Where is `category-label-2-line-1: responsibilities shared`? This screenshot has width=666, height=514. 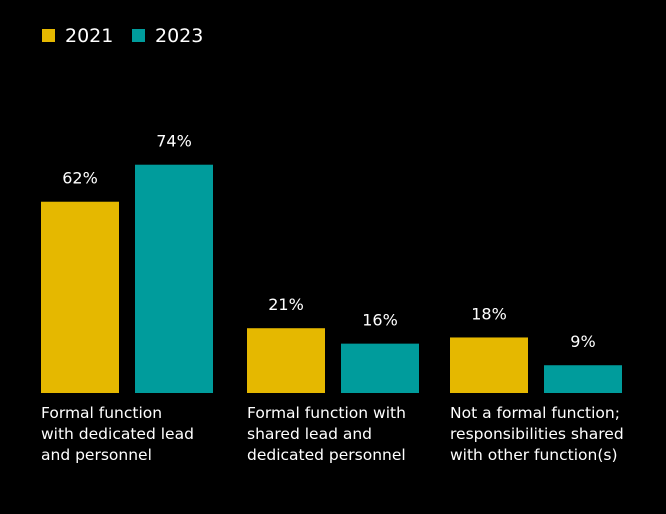
category-label-2-line-1: responsibilities shared is located at coordinates (537, 434).